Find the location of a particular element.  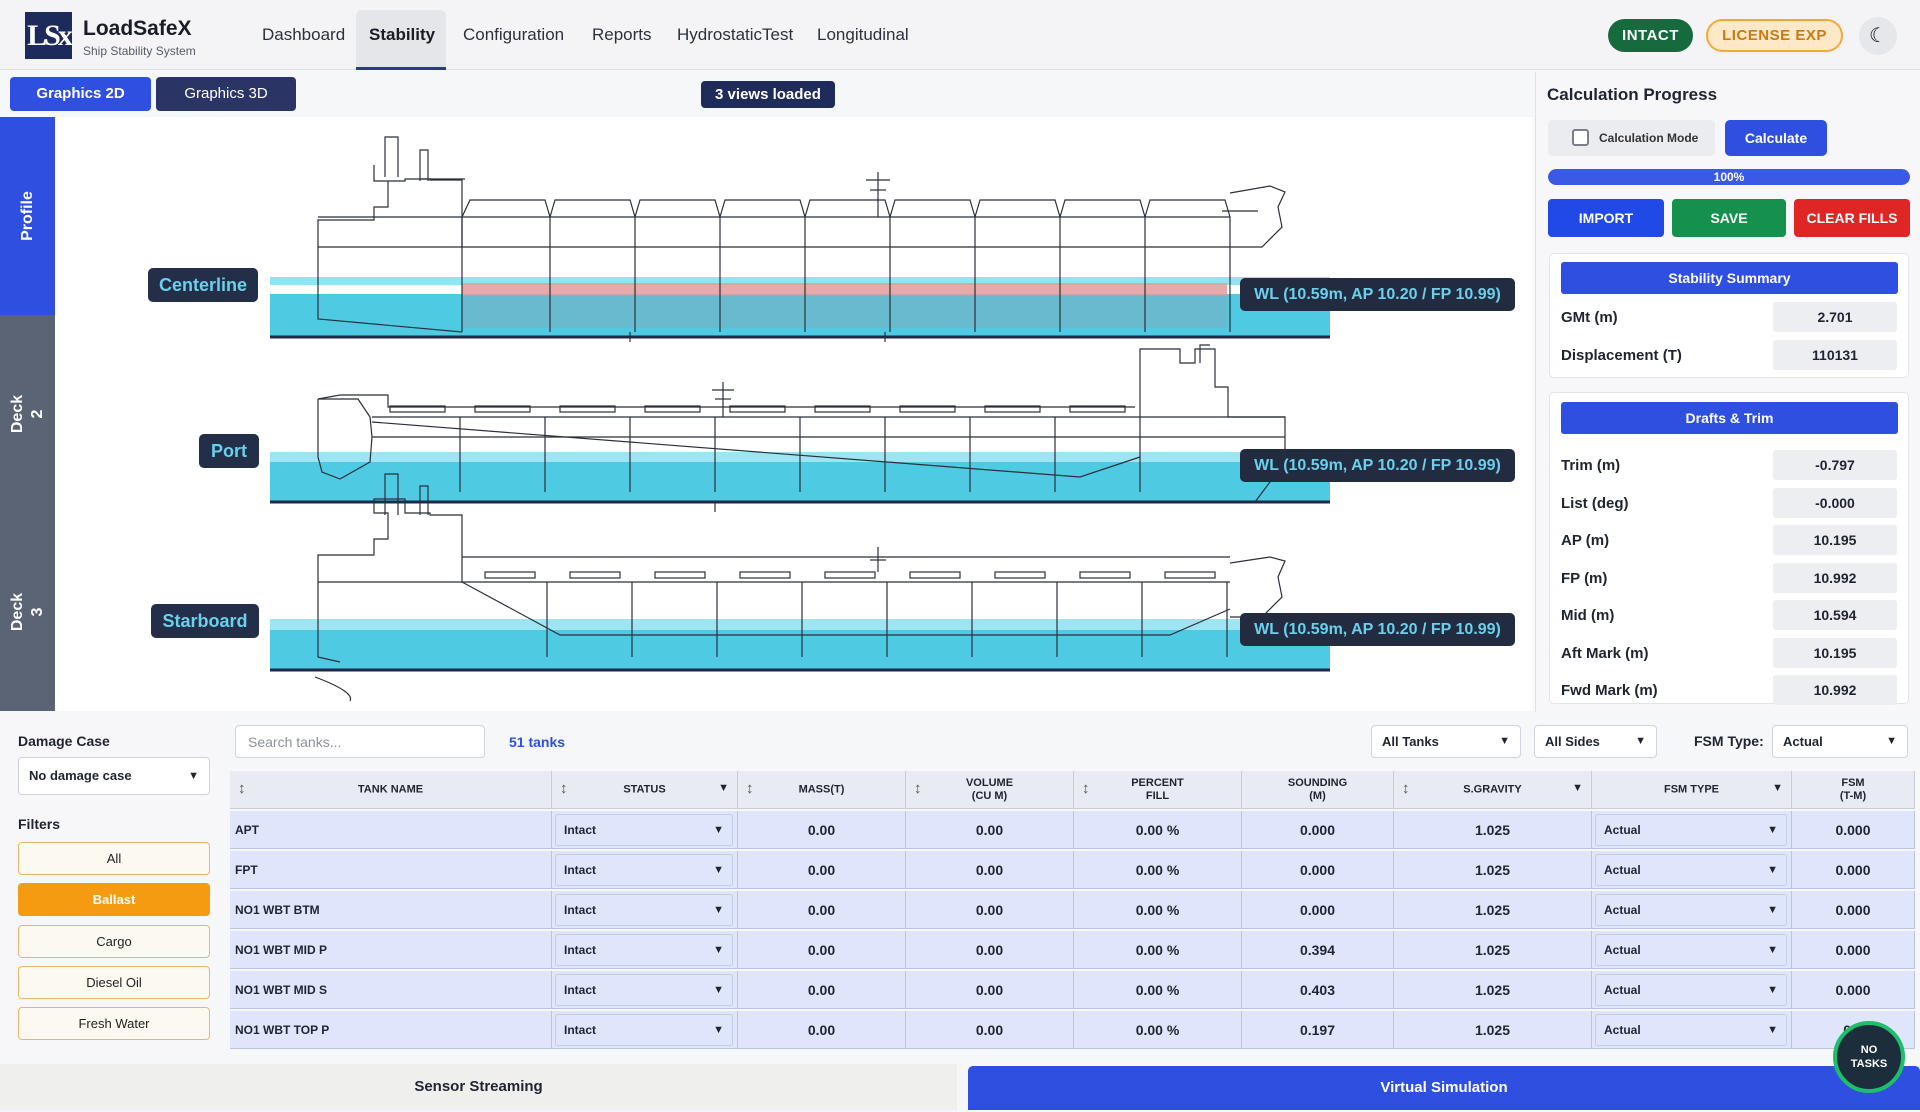

displacement-label: Displacement (T) is located at coordinates (1621, 355).